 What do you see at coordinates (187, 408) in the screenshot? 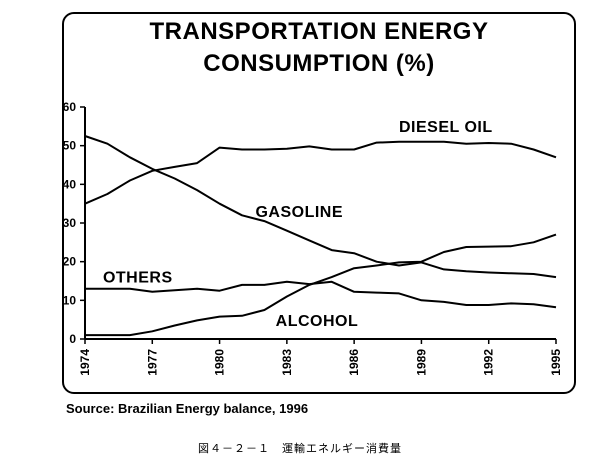
I see `source-note: Source: Brazilian Energy balance, 1996` at bounding box center [187, 408].